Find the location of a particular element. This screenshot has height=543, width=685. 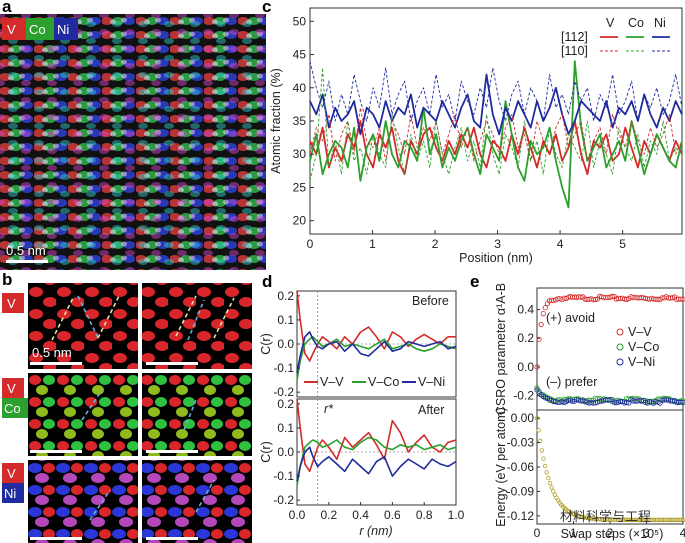

panel-b-row2-right is located at coordinates (197, 414).